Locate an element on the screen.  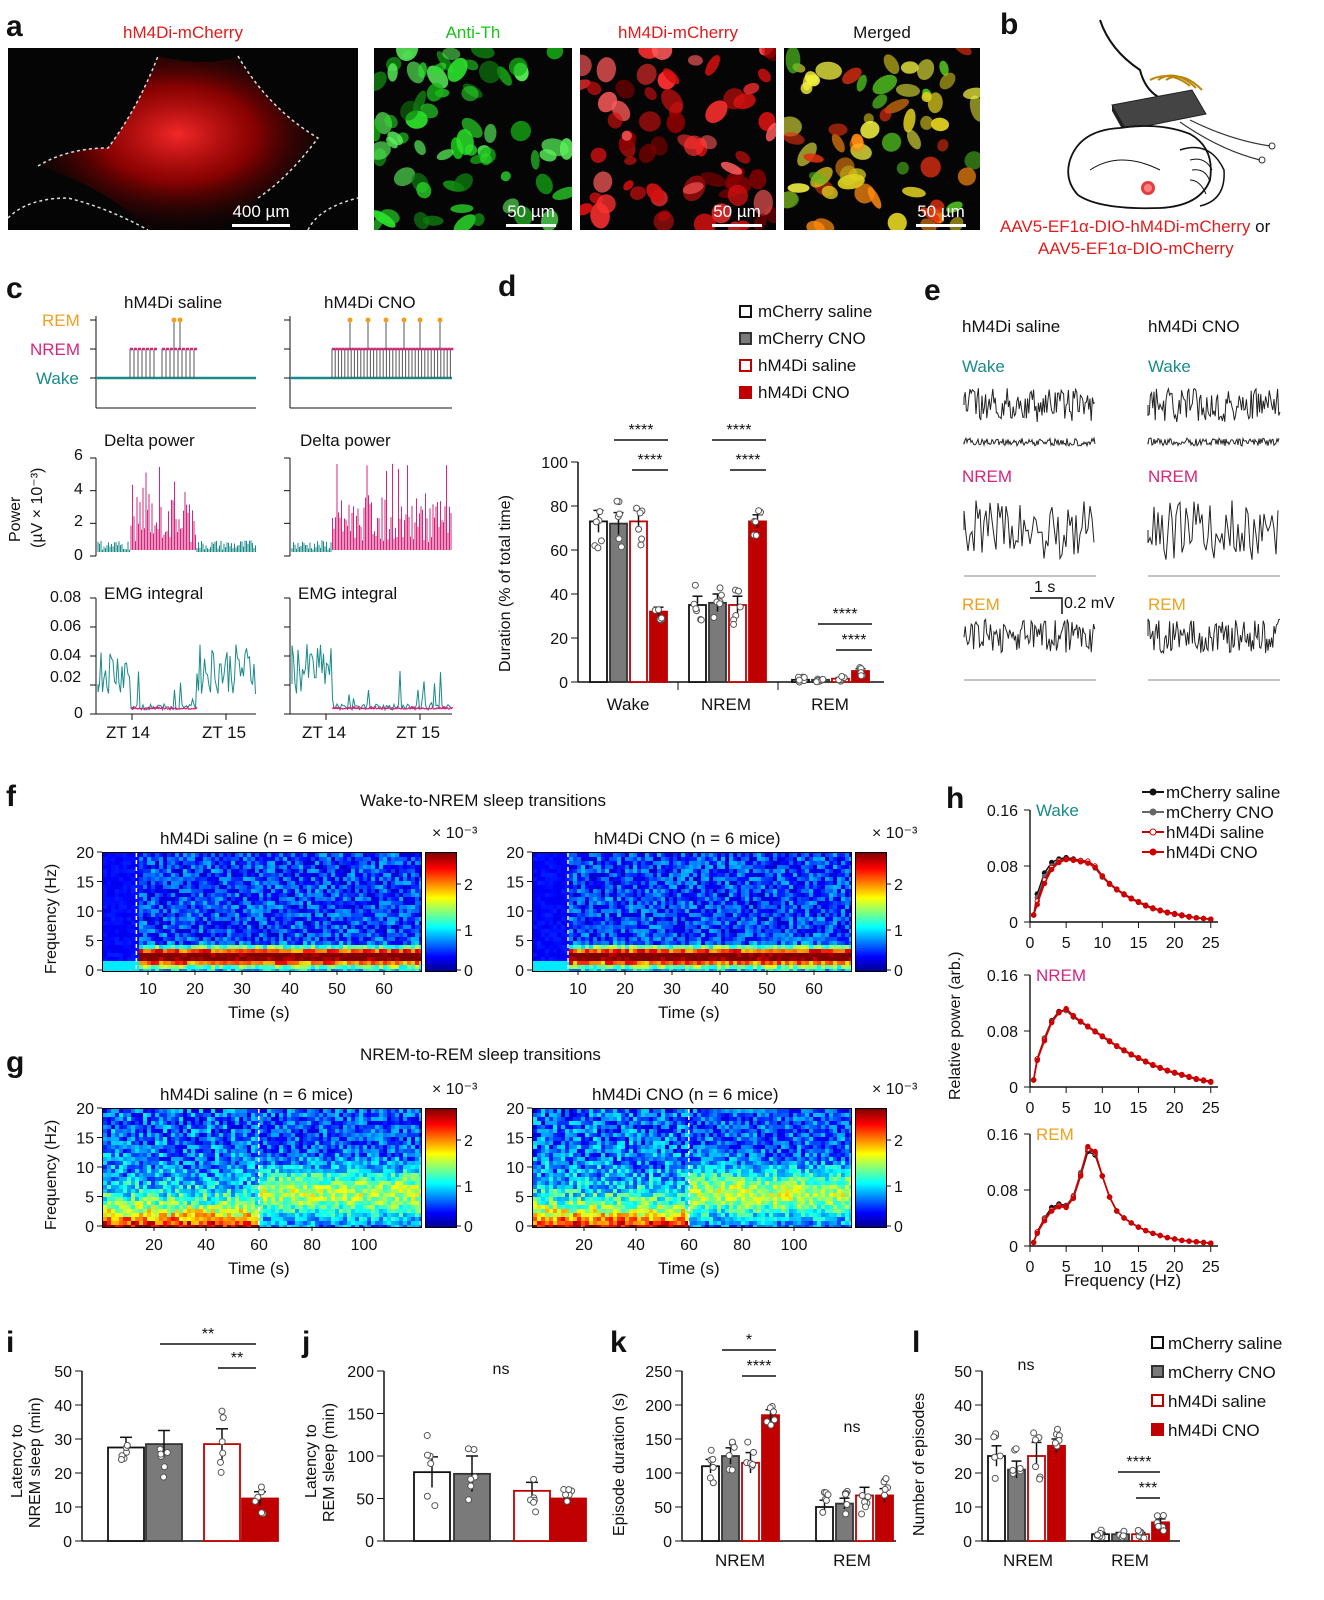
cell-mark is located at coordinates (451, 54).